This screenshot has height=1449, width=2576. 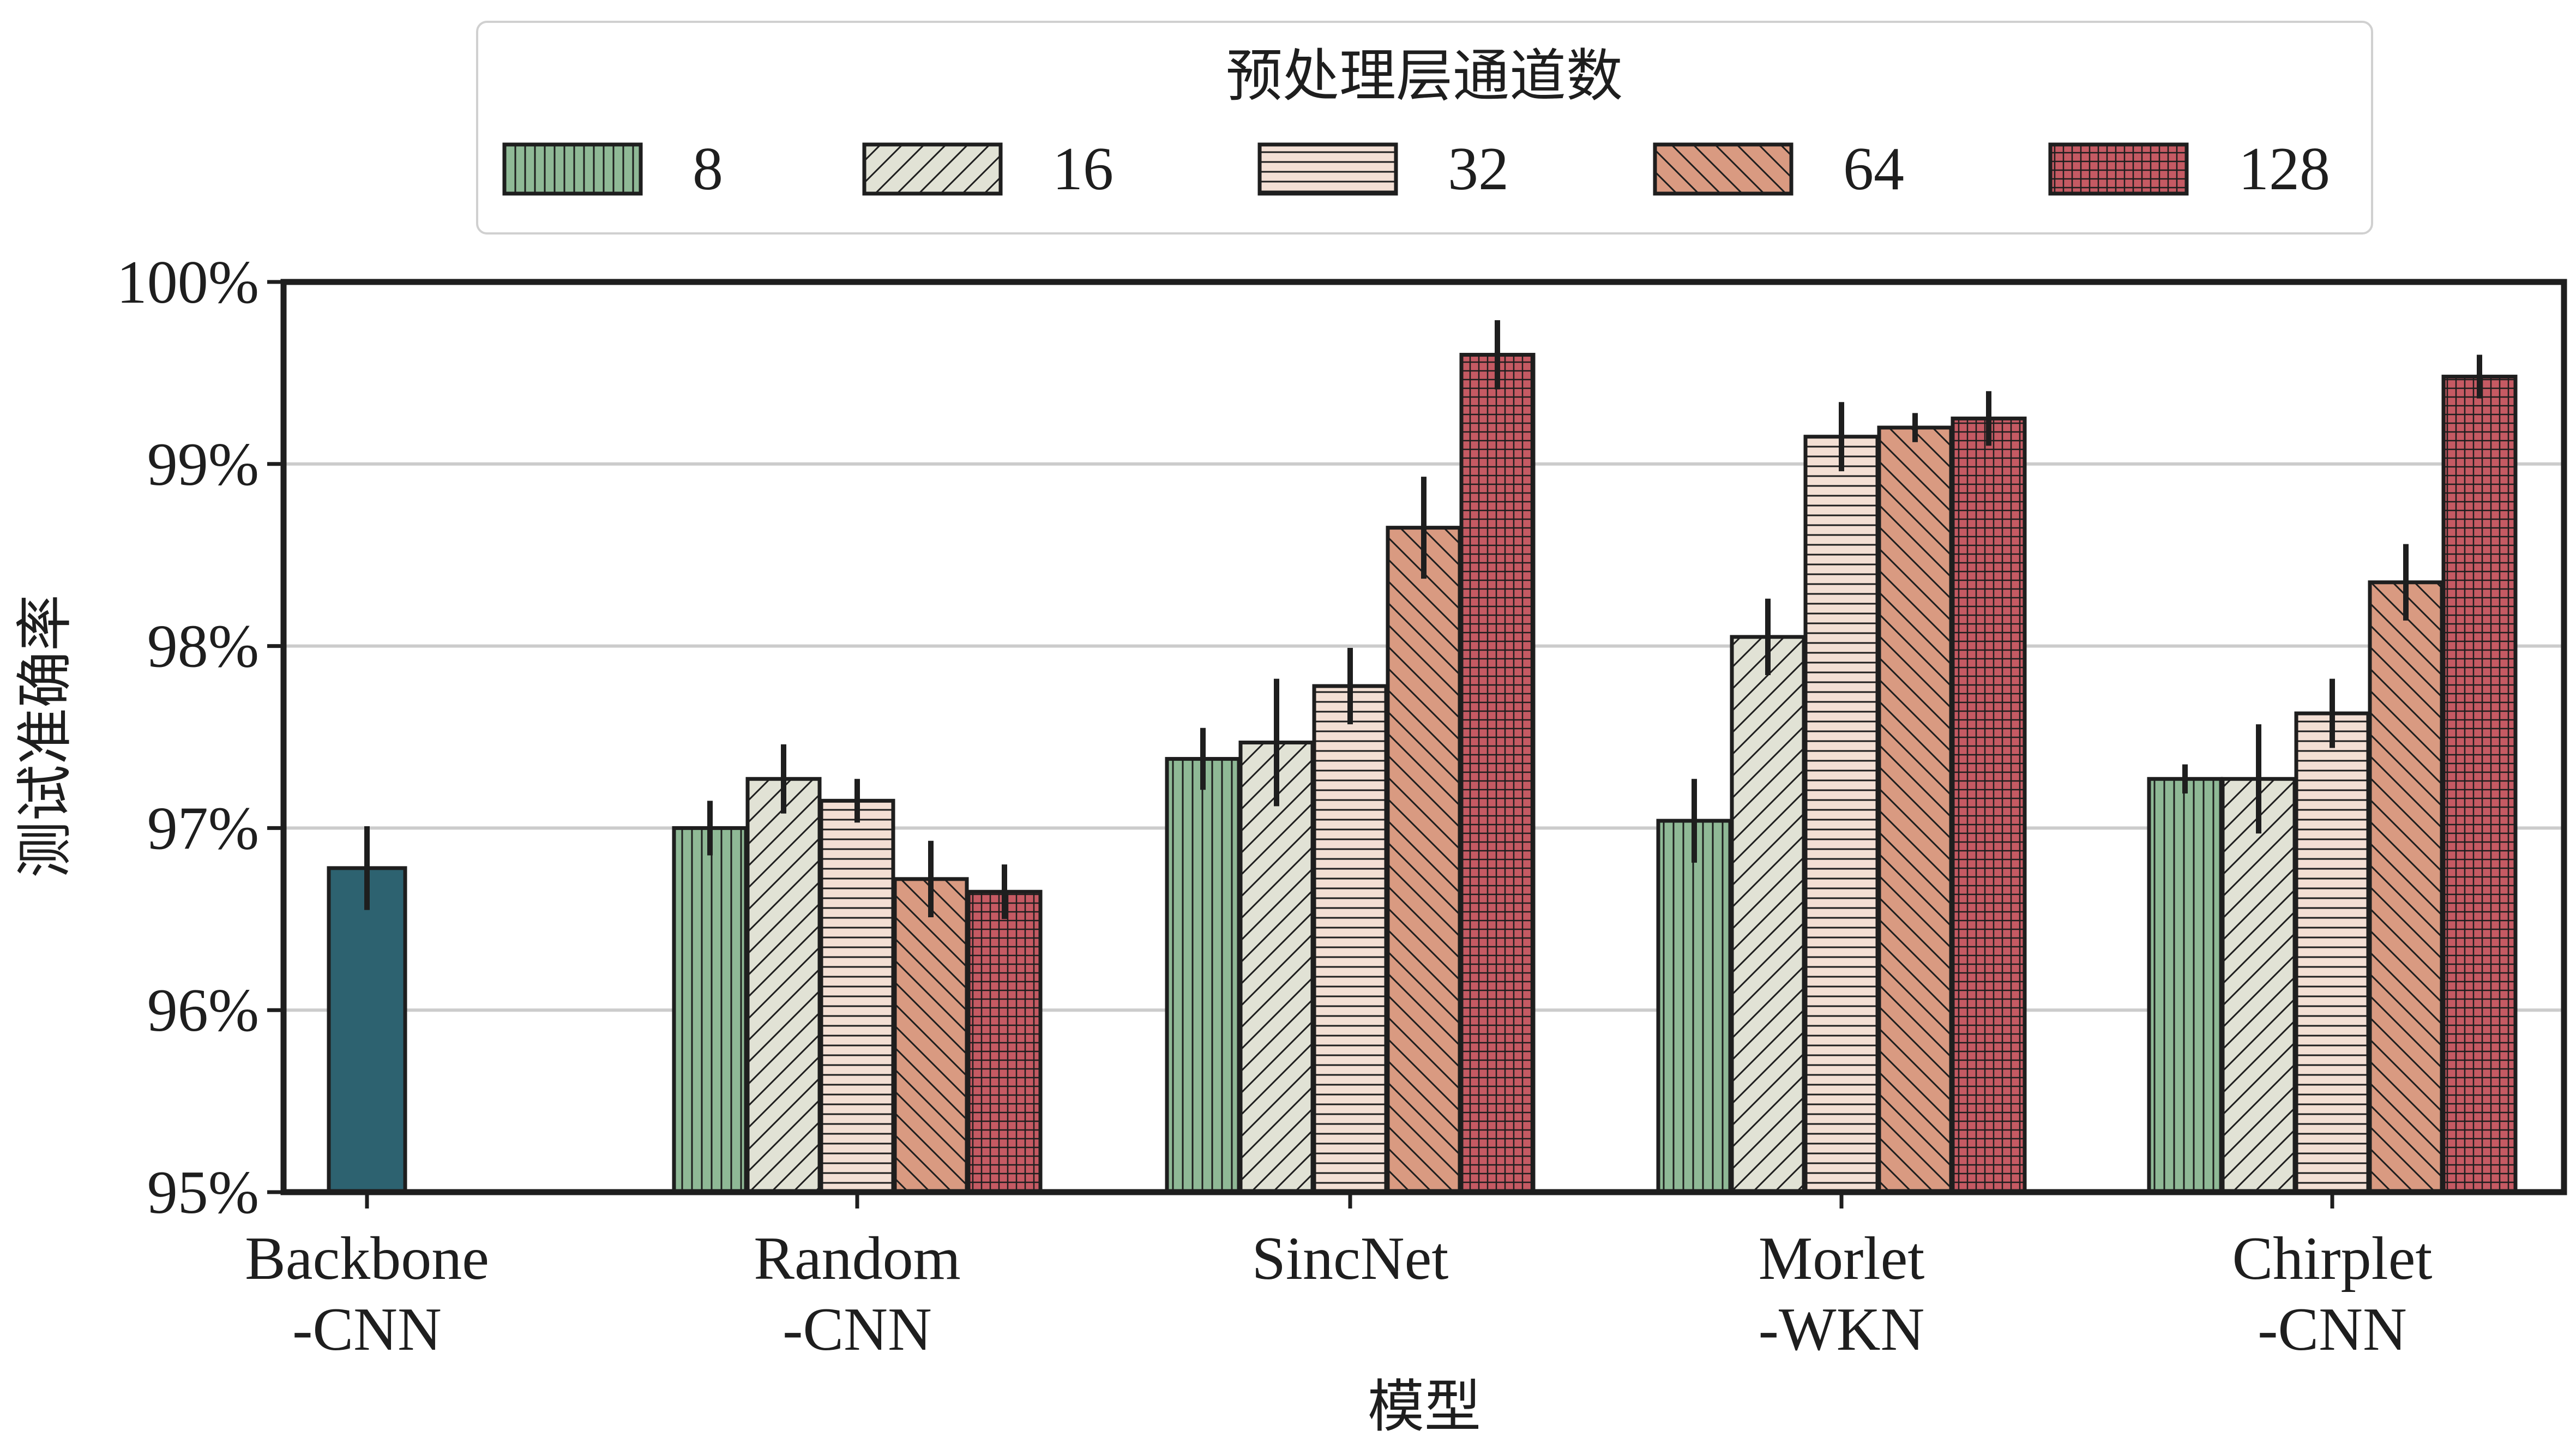 What do you see at coordinates (367, 1030) in the screenshot?
I see `bar-baseline` at bounding box center [367, 1030].